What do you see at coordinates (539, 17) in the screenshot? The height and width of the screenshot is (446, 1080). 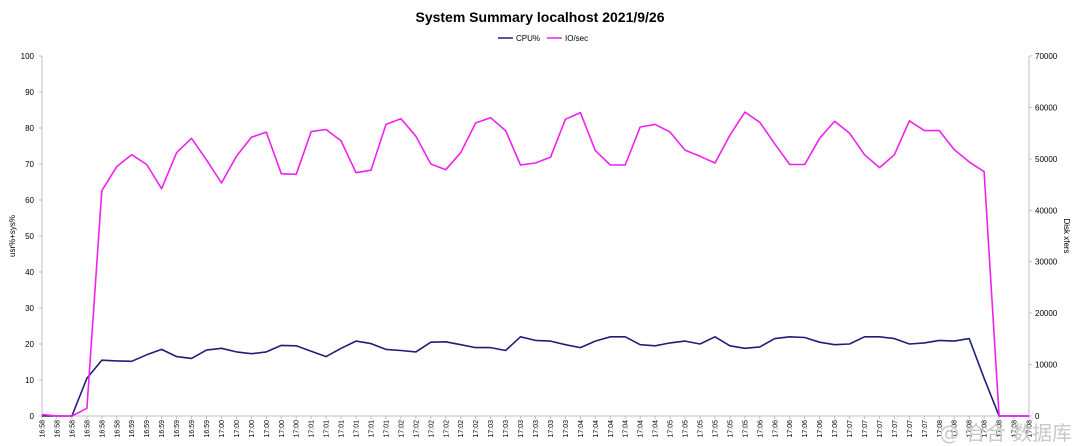 I see `chart-title: System Summary localhost 2021/9/26` at bounding box center [539, 17].